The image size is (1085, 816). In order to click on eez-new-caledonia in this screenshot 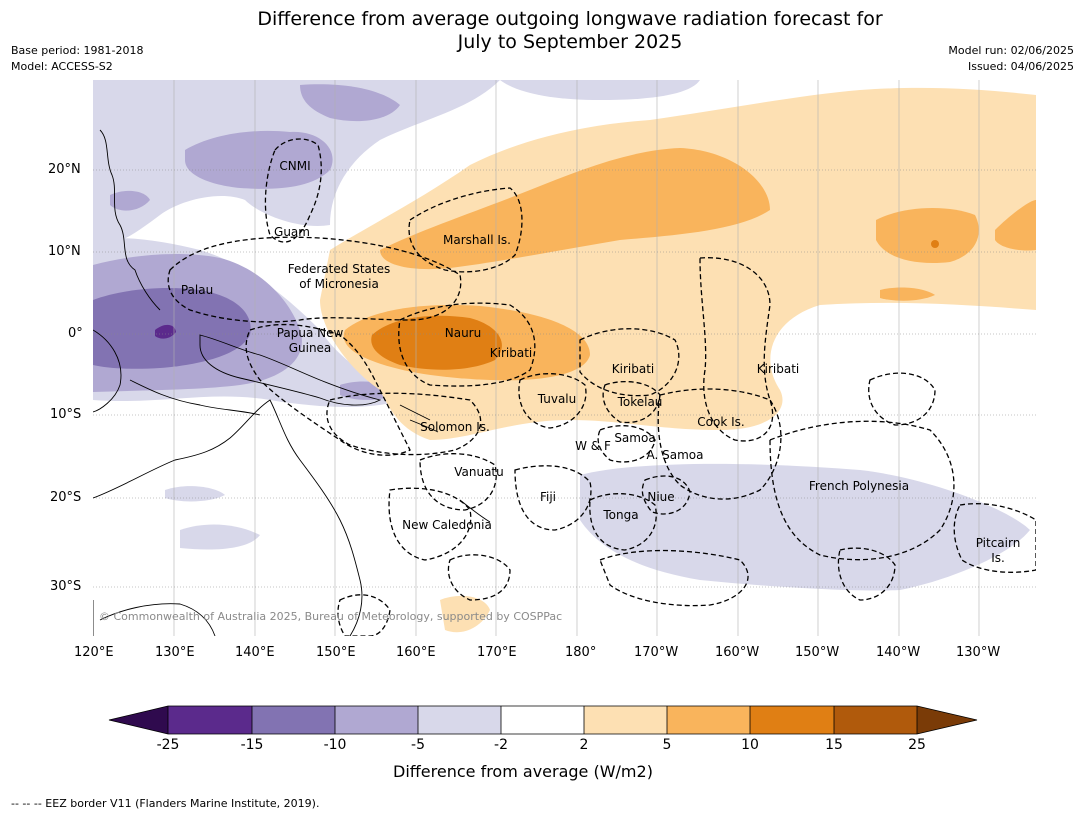, I will do `click(430, 524)`.